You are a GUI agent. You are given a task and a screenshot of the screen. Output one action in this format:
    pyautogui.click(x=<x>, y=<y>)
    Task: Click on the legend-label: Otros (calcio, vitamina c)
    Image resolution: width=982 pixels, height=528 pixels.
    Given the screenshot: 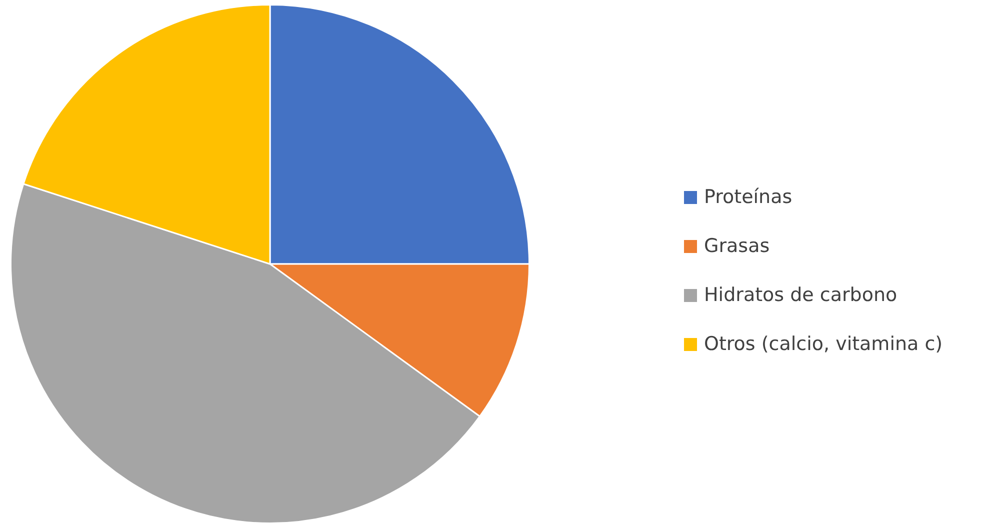 What is the action you would take?
    pyautogui.click(x=823, y=344)
    